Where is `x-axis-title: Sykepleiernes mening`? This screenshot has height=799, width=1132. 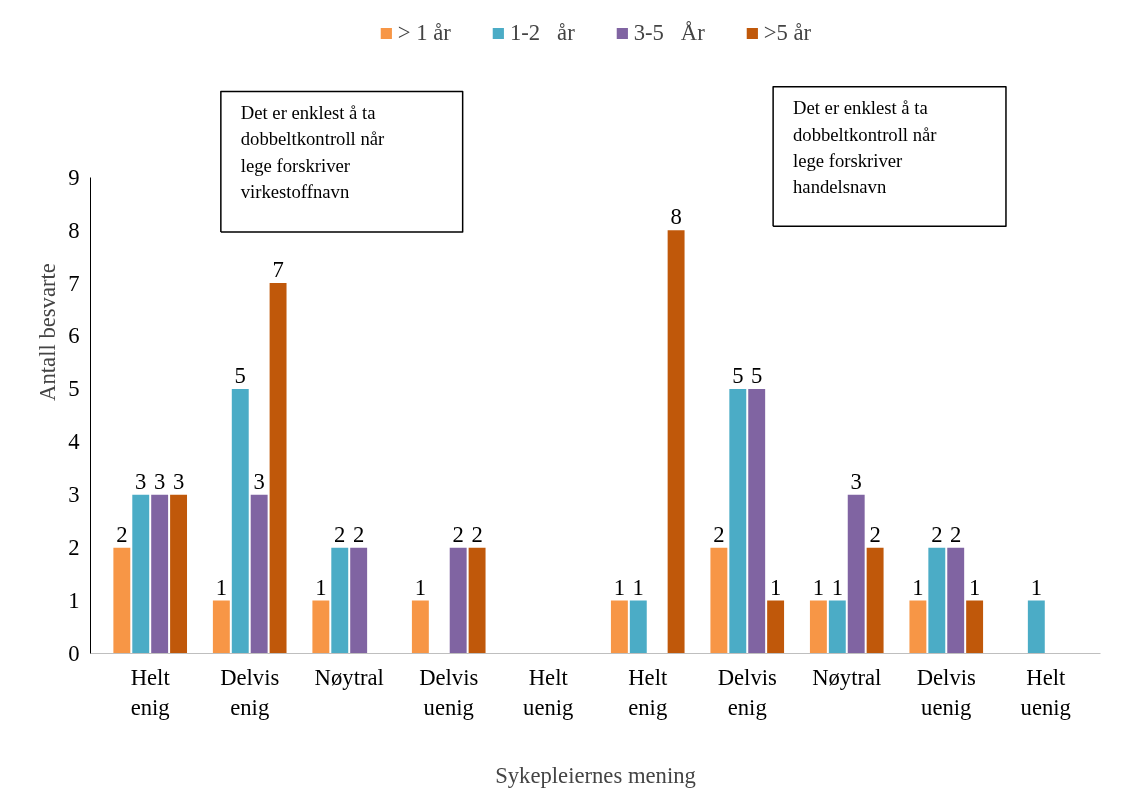 x-axis-title: Sykepleiernes mening is located at coordinates (595, 775).